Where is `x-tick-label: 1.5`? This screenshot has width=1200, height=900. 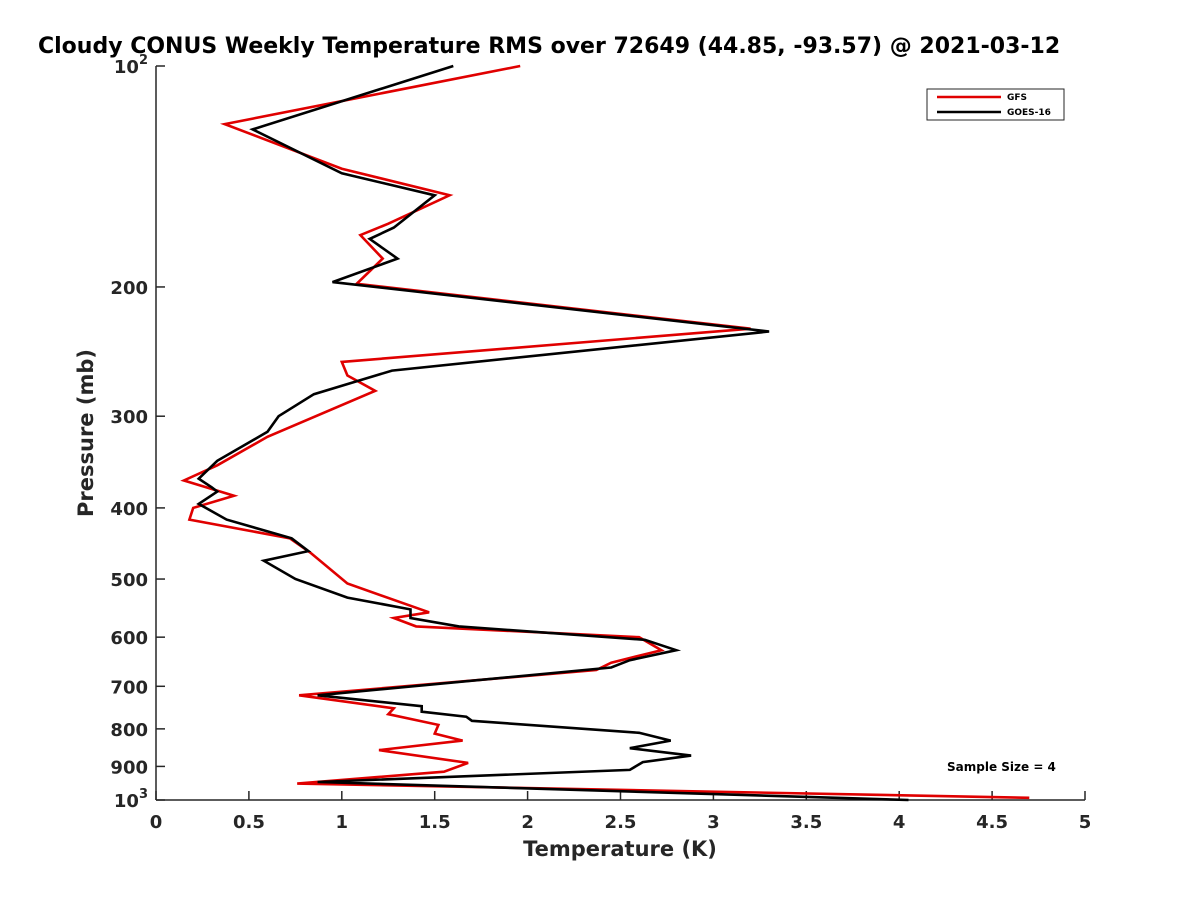
x-tick-label: 1.5 is located at coordinates (435, 822).